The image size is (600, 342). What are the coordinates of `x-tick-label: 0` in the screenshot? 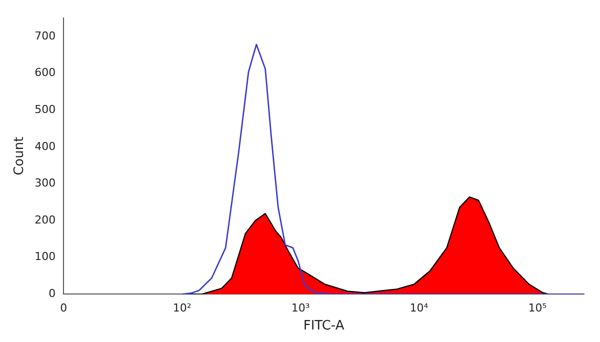 It's located at (64, 308).